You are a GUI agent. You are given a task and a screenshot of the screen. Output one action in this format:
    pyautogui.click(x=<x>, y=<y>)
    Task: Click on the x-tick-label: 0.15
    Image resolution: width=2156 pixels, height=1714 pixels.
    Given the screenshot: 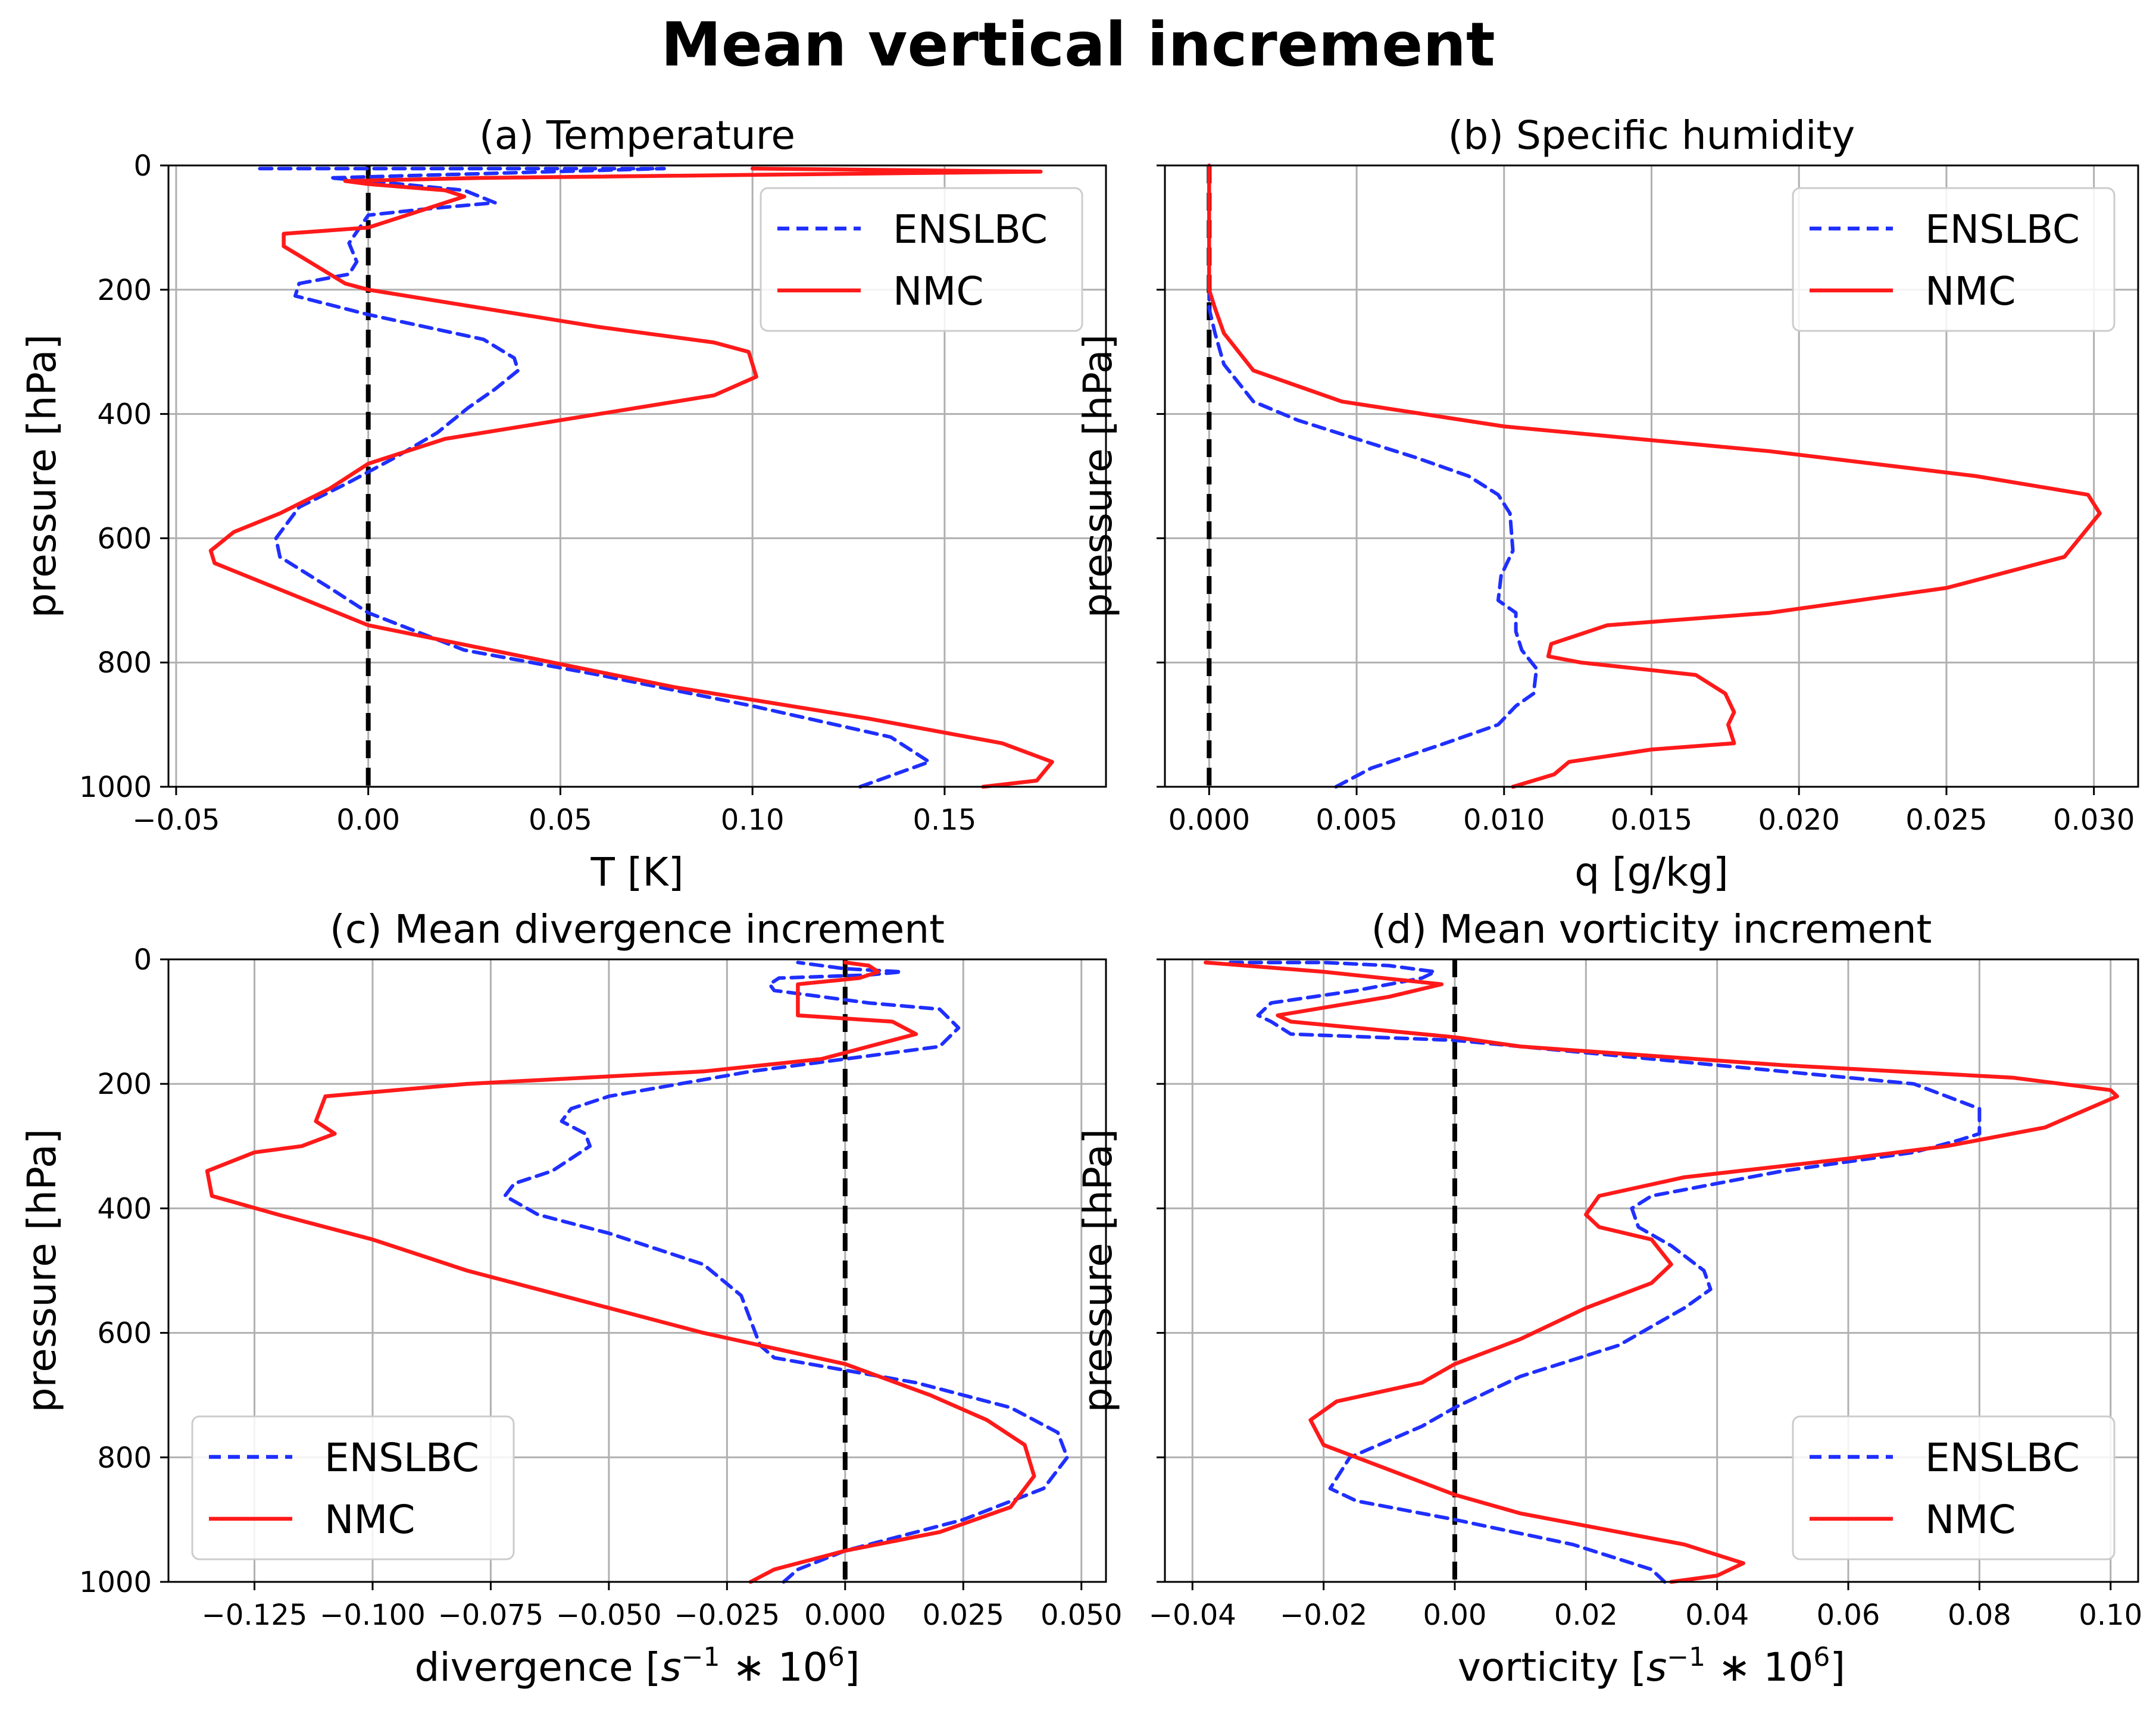 What is the action you would take?
    pyautogui.click(x=944, y=820)
    